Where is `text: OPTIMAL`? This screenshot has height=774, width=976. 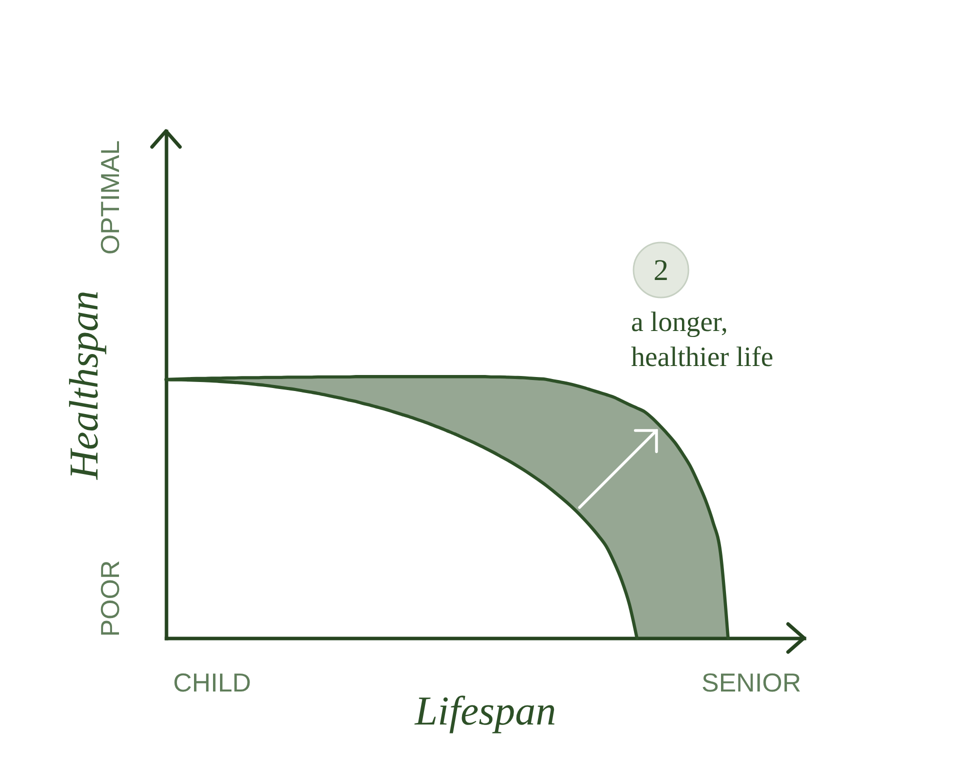
text: OPTIMAL is located at coordinates (110, 197).